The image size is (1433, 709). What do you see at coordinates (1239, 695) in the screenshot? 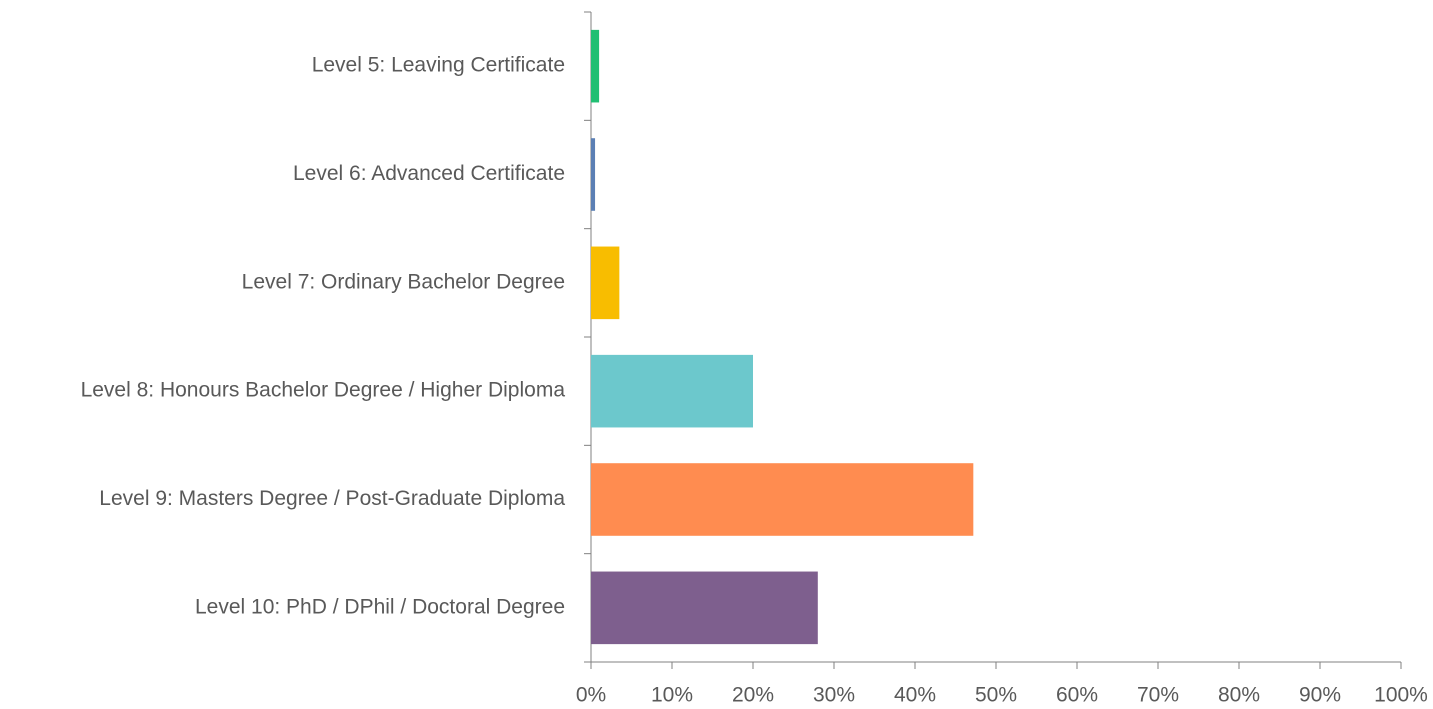
I see `x-tick-label: 80%` at bounding box center [1239, 695].